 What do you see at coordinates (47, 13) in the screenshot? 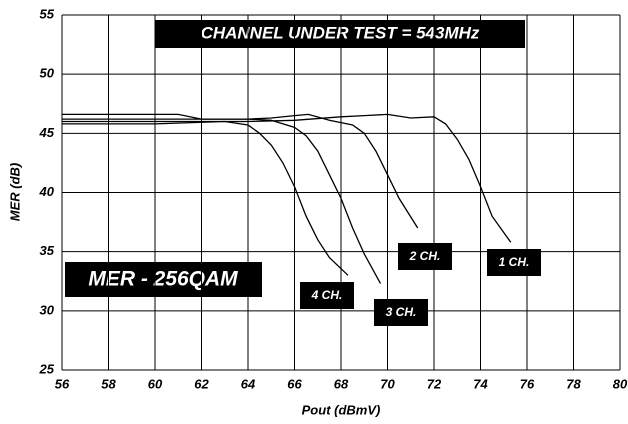
I see `y-tick-label: 55` at bounding box center [47, 13].